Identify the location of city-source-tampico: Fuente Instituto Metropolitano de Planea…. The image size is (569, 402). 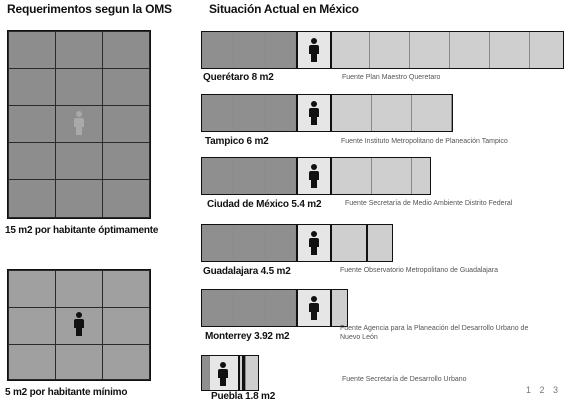
(424, 141).